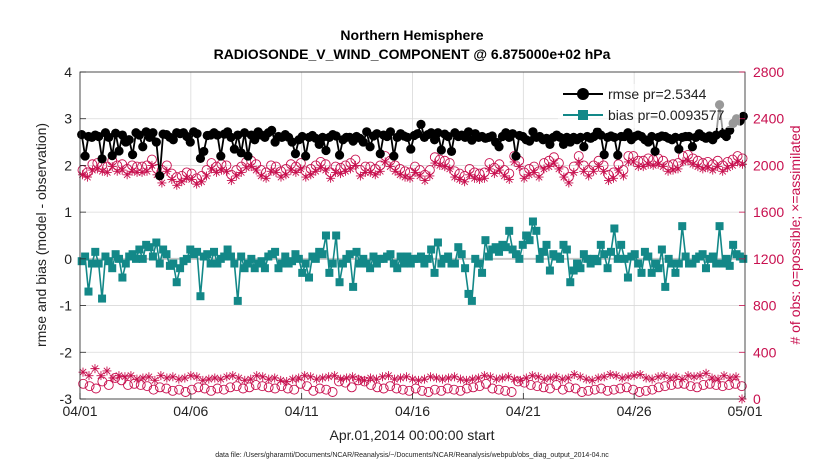 This screenshot has height=470, width=830. Describe the element at coordinates (744, 411) in the screenshot. I see `x-tick-label: 05/01` at that location.